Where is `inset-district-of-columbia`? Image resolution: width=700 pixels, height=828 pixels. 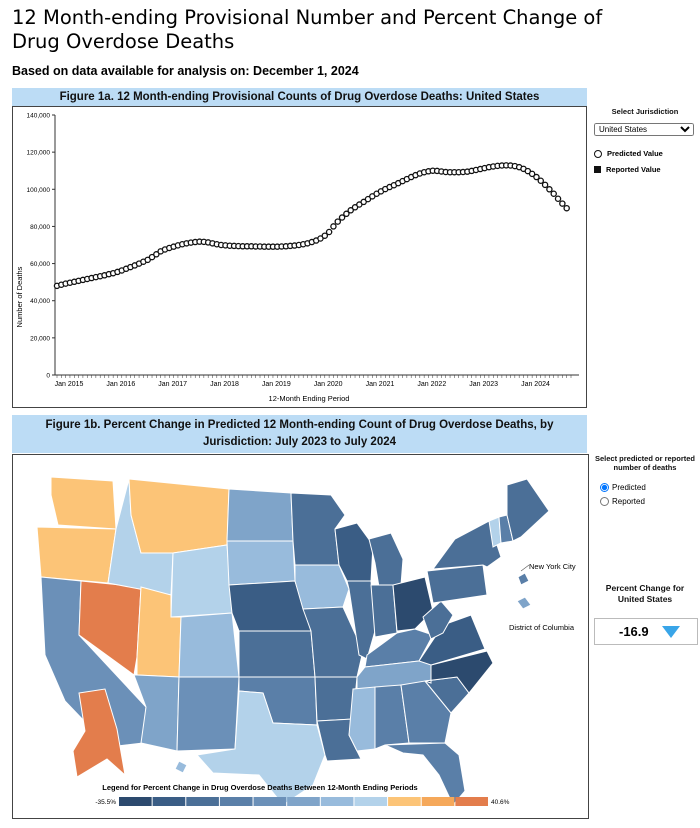 inset-district-of-columbia is located at coordinates (524, 603).